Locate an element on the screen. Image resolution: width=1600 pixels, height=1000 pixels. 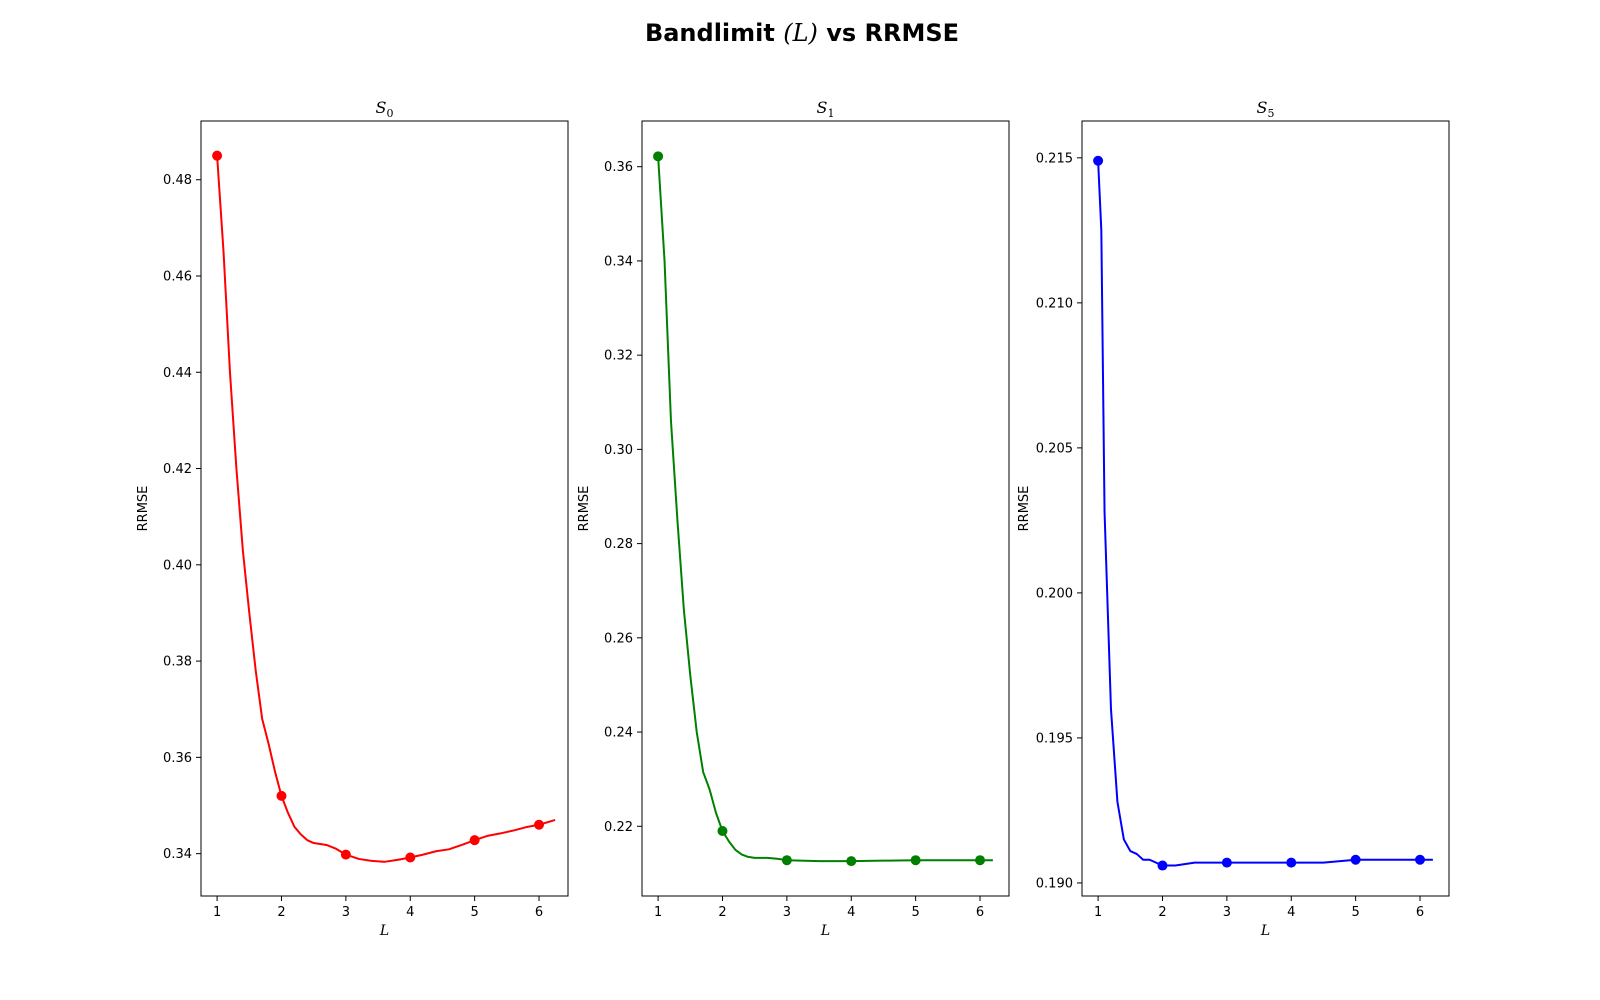
y-tick-label: 0.205 is located at coordinates (1054, 448).